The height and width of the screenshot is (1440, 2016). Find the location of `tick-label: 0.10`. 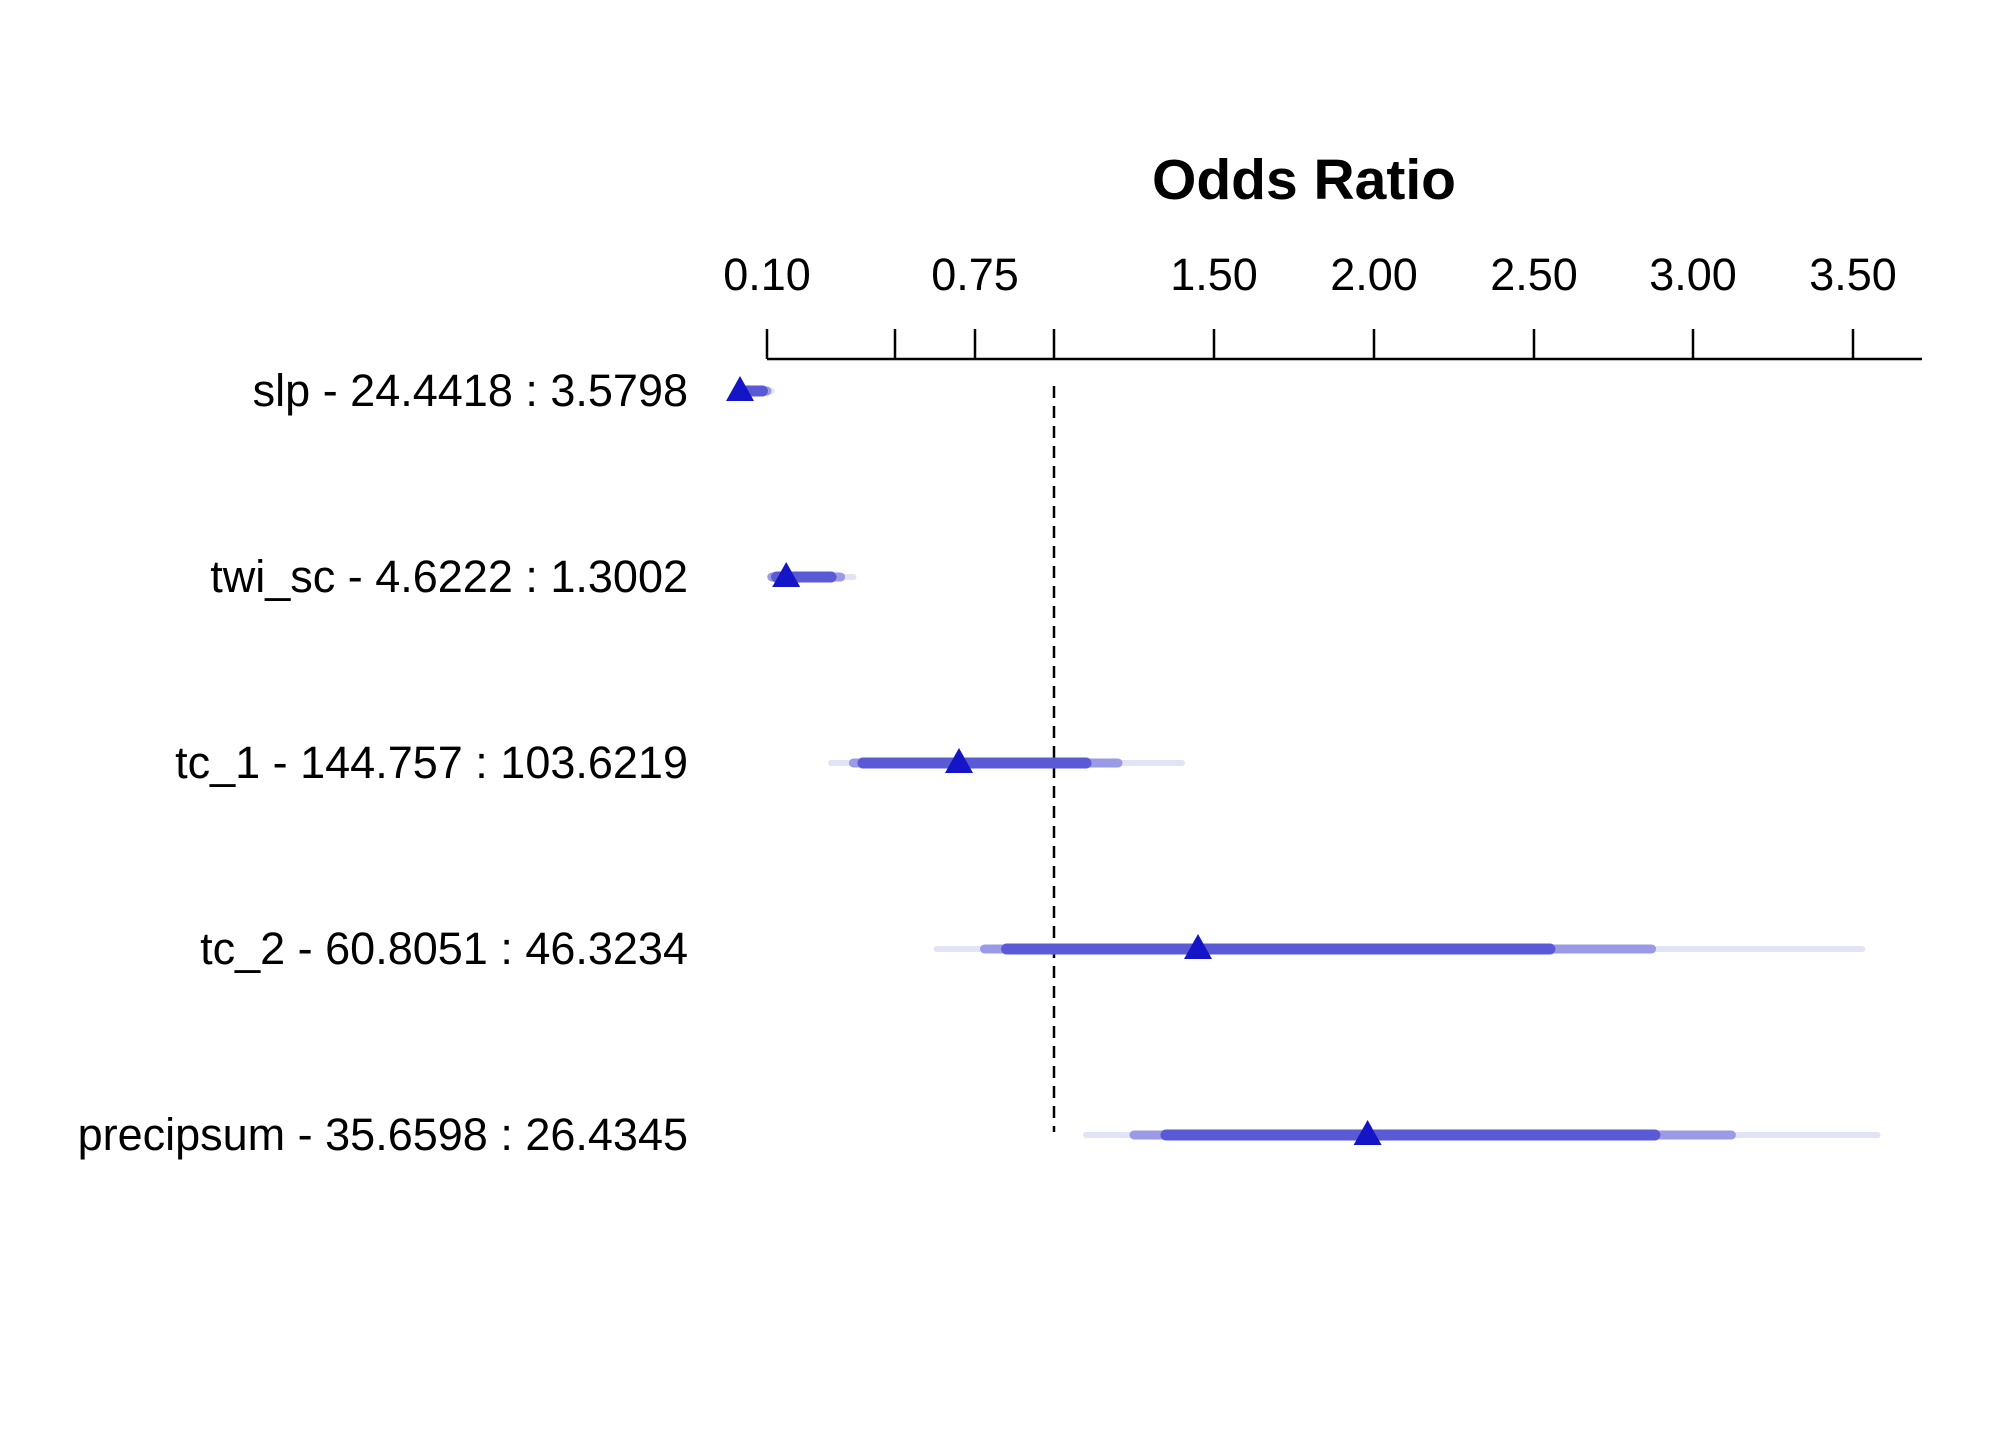

tick-label: 0.10 is located at coordinates (767, 274).